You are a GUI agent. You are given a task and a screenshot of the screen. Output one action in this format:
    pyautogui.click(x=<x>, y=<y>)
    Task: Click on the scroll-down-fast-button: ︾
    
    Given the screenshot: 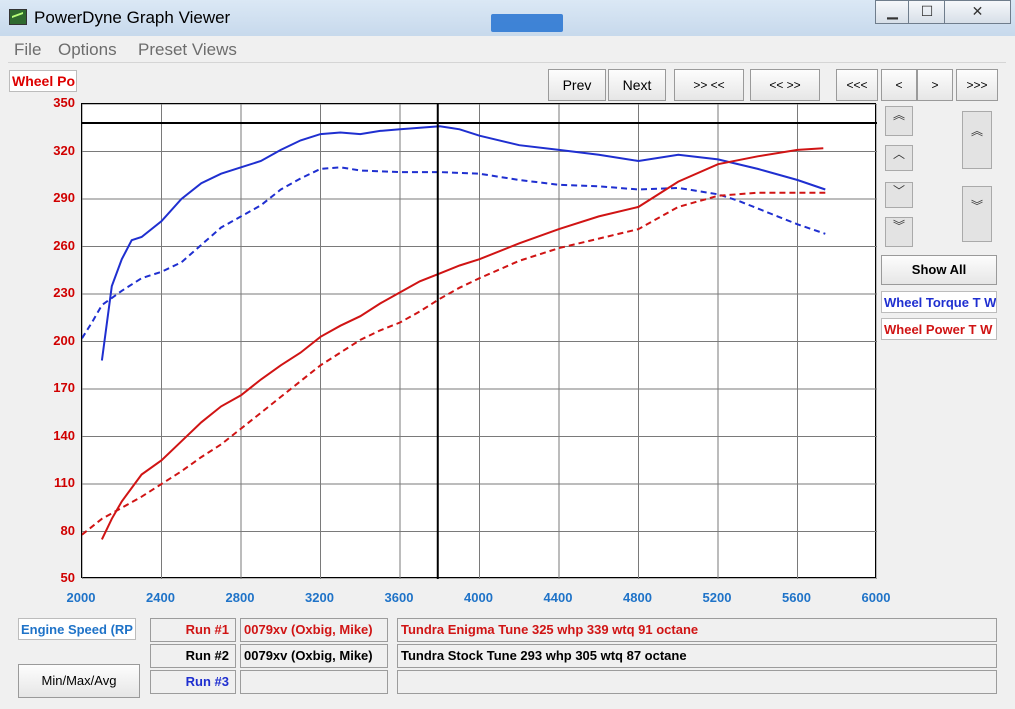 What is the action you would take?
    pyautogui.click(x=899, y=232)
    